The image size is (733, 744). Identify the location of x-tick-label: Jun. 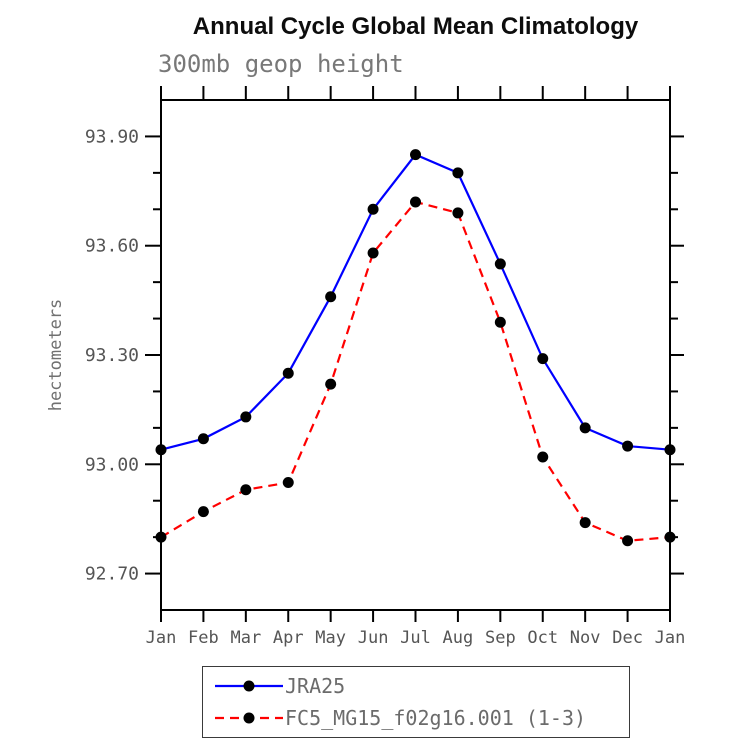
(373, 638).